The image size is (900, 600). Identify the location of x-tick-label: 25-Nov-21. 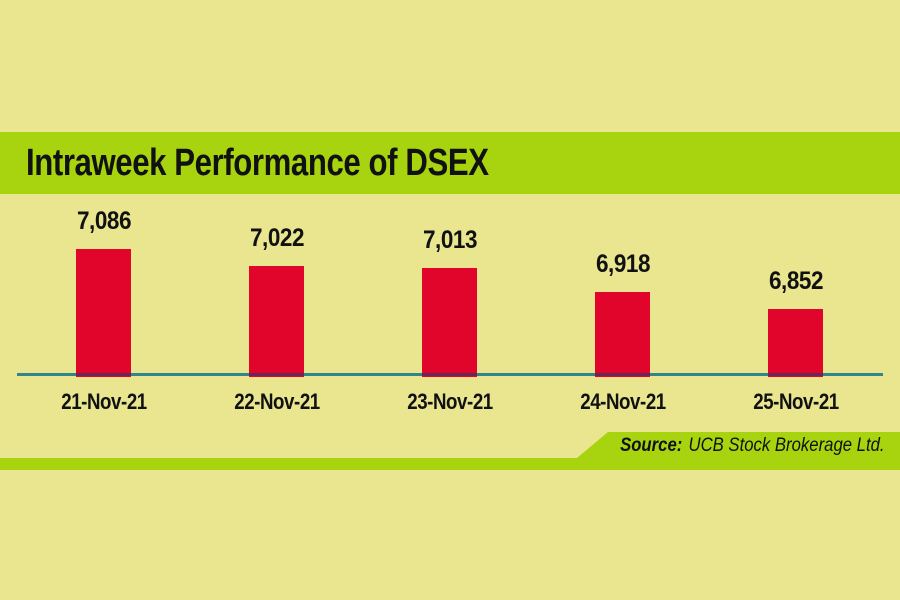
(795, 401).